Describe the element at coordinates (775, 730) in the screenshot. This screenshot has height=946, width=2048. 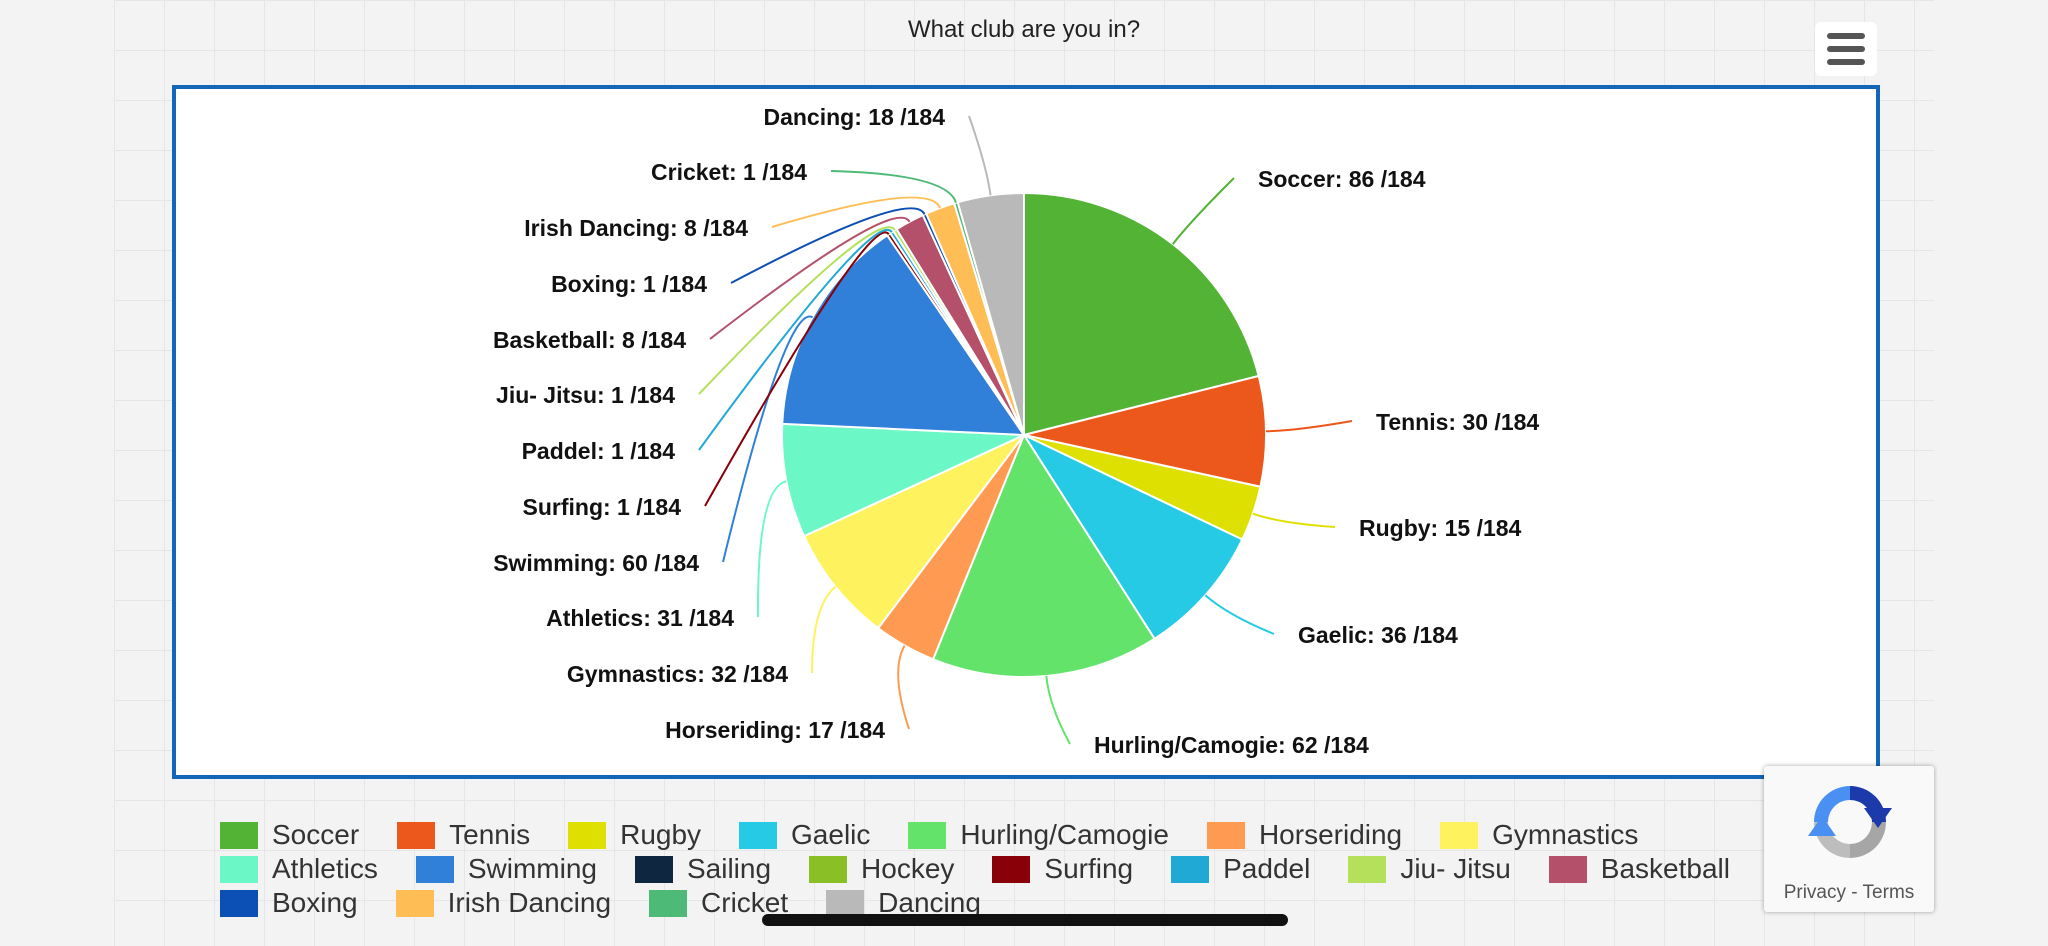
I see `data-label-horseriding: Horseriding: 17 /184` at that location.